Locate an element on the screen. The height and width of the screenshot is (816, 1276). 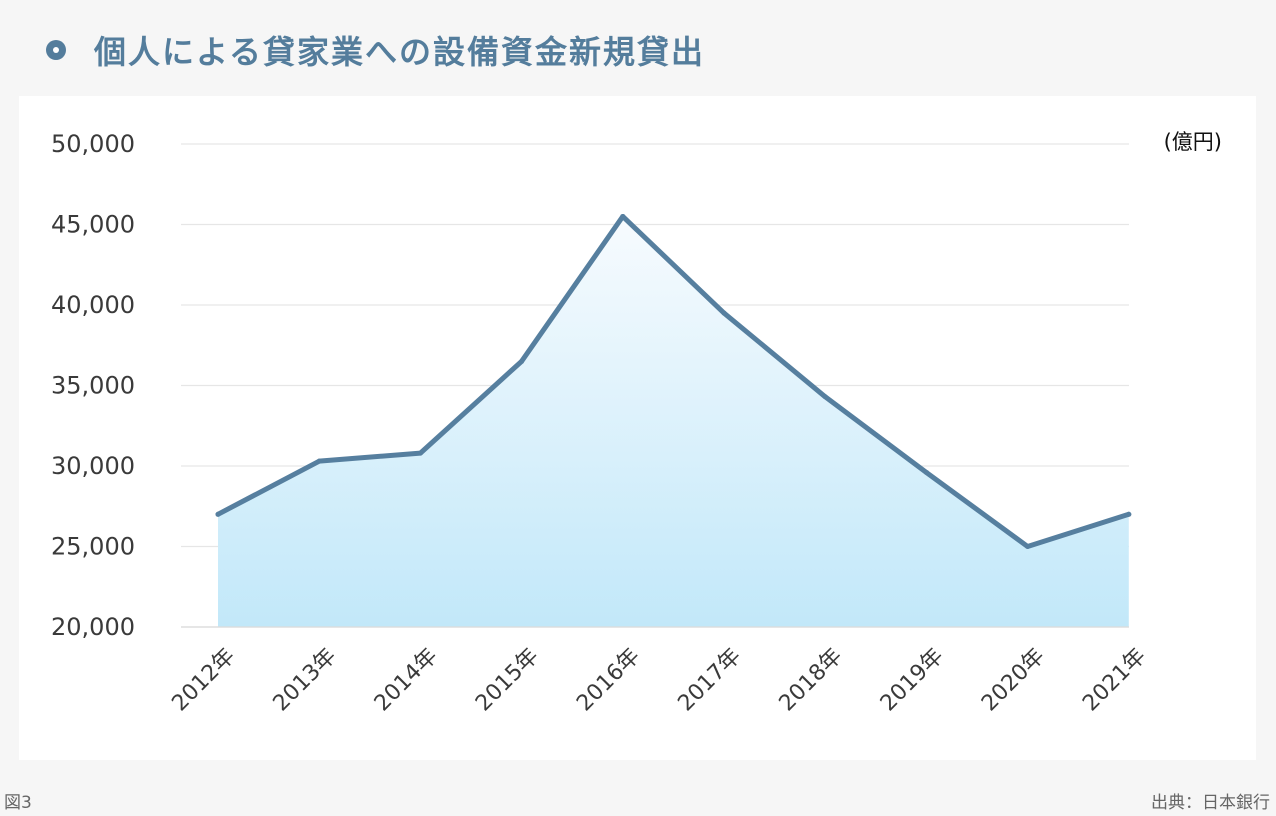
y-tick-label: 25,000 is located at coordinates (93, 547).